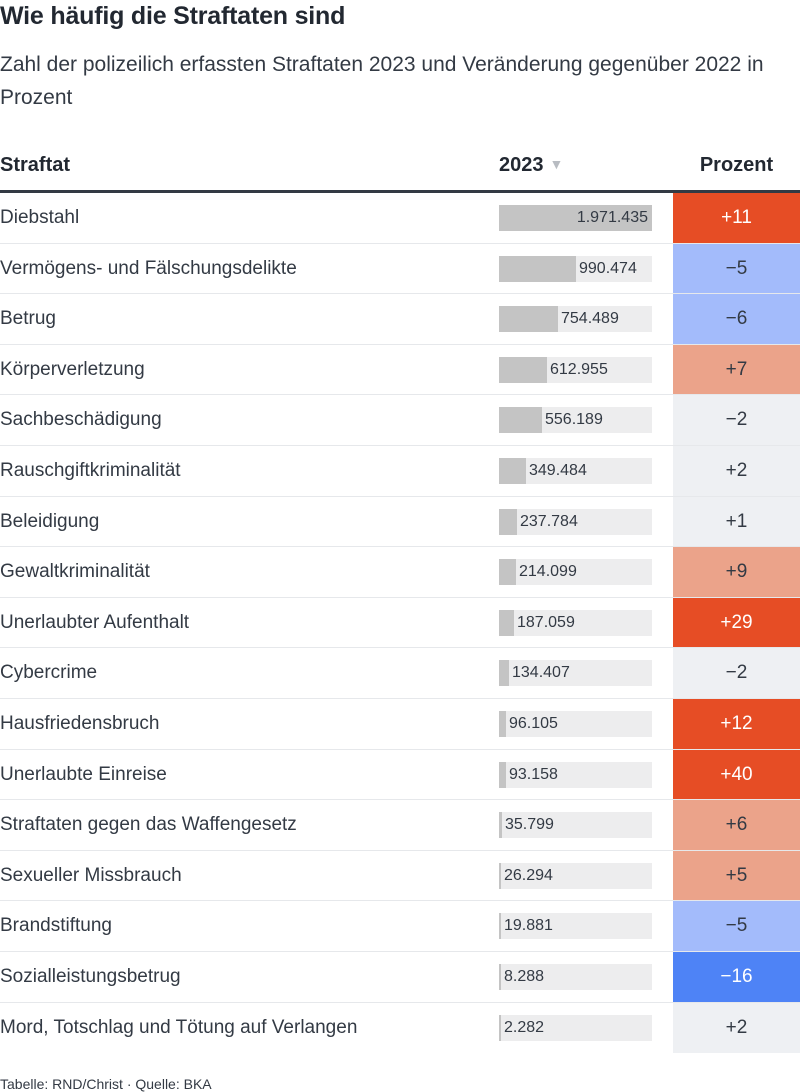  I want to click on row-label: Rauschgiftkriminalität, so click(90, 470).